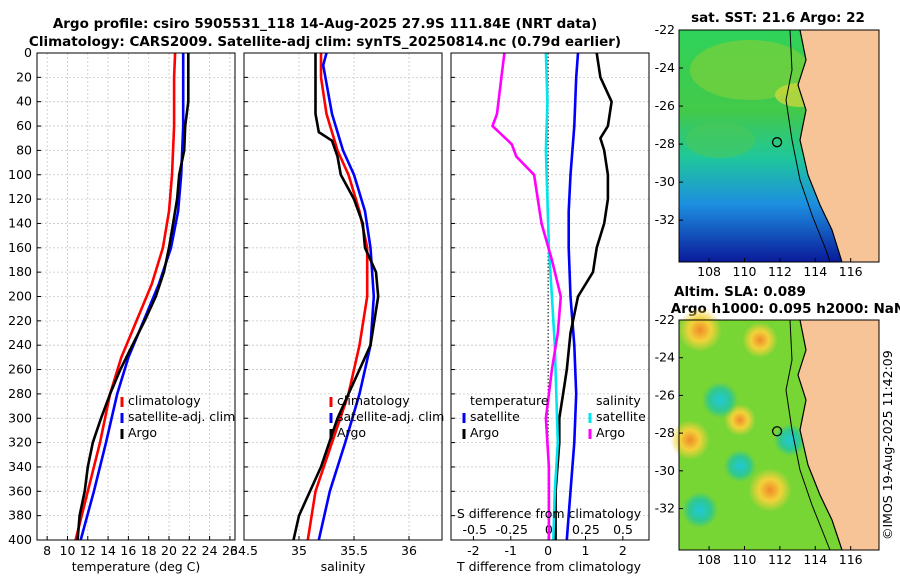 This screenshot has width=900, height=580. What do you see at coordinates (68, 550) in the screenshot?
I see `x-tick-label: 10` at bounding box center [68, 550].